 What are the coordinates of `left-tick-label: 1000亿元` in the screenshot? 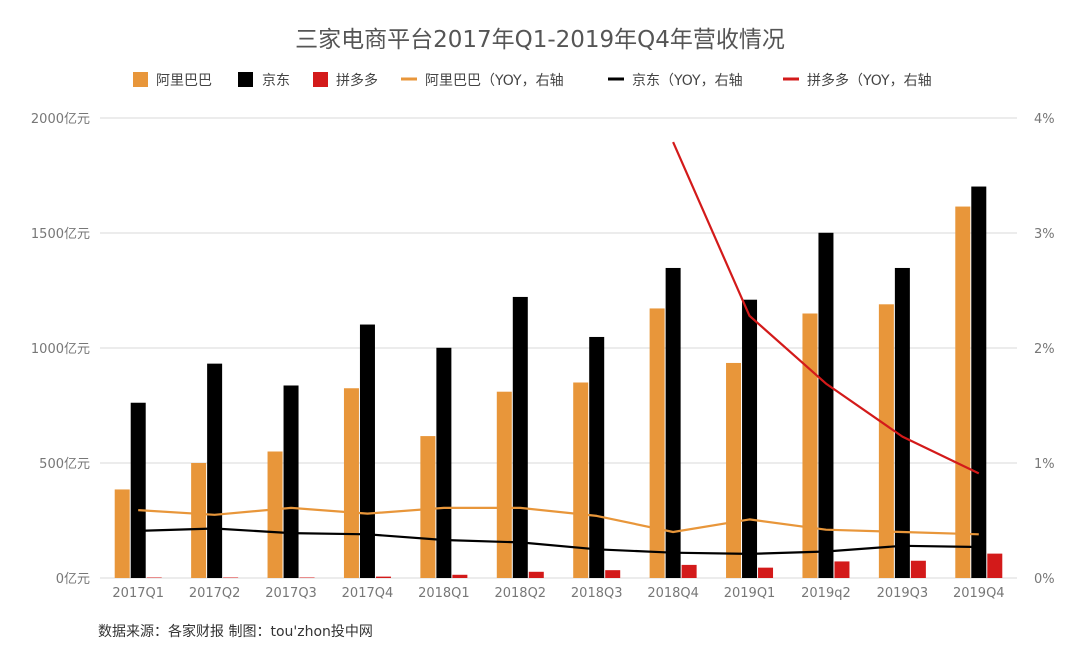 It's located at (60, 349).